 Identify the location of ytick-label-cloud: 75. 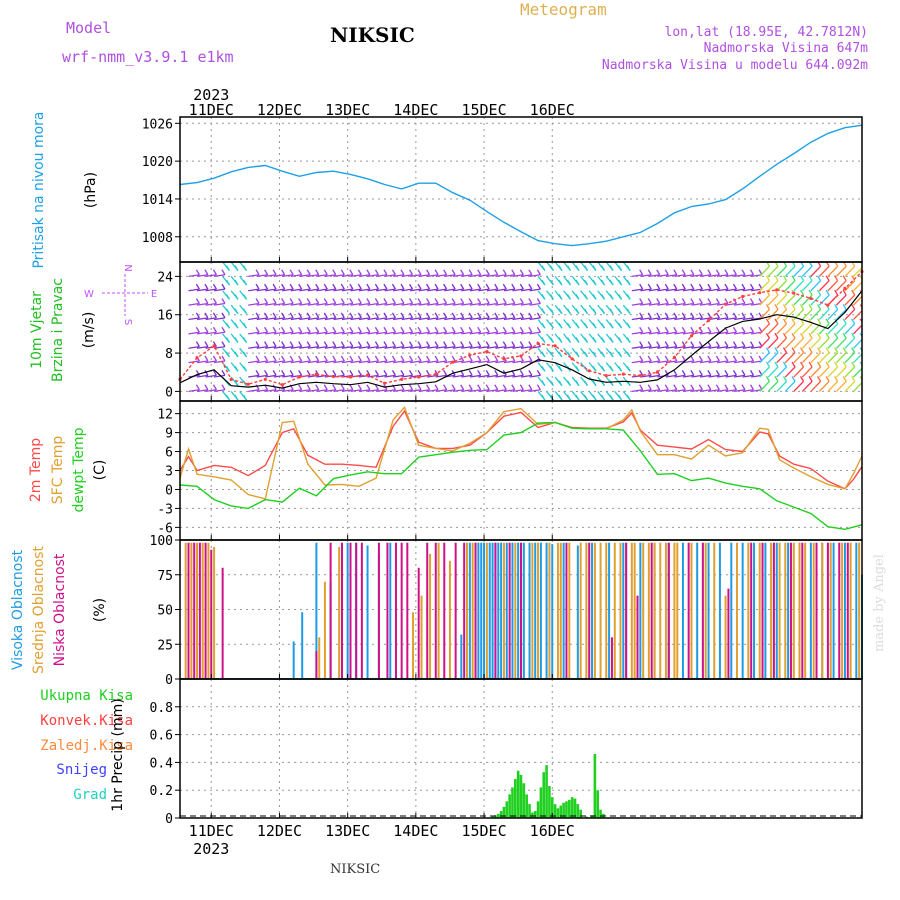
(165, 576).